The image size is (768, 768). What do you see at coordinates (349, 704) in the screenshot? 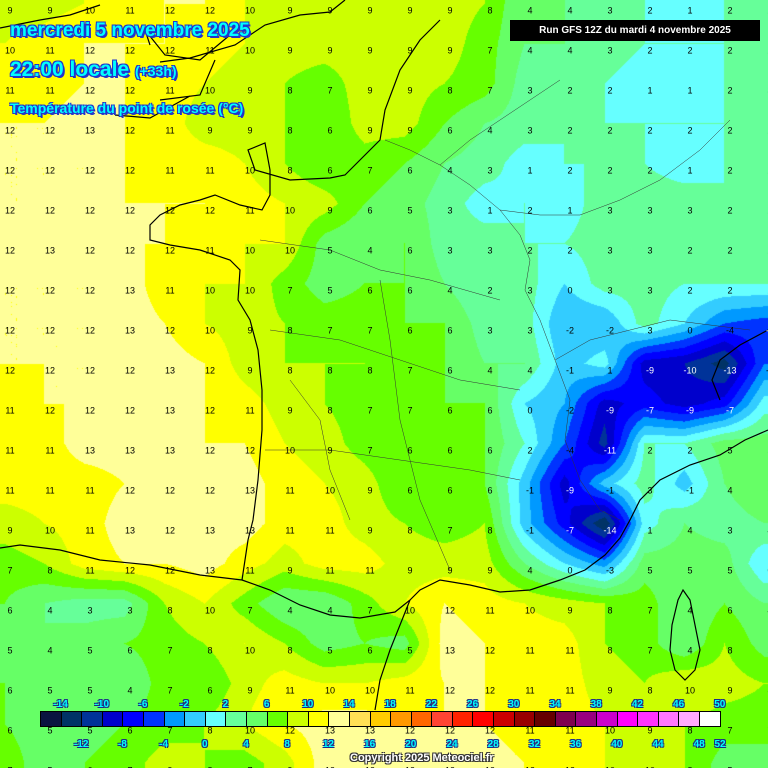
I see `legend-label-top: 14` at bounding box center [349, 704].